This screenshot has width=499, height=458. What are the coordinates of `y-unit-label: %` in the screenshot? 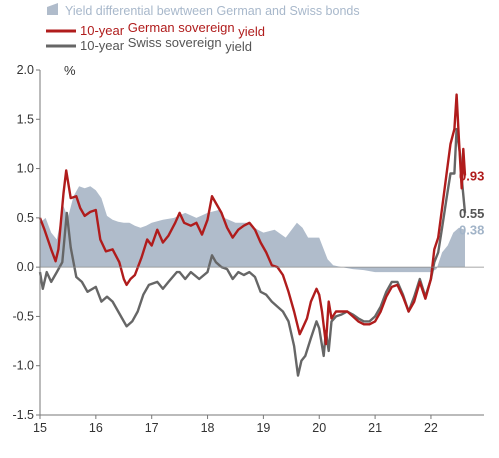 It's located at (70, 70).